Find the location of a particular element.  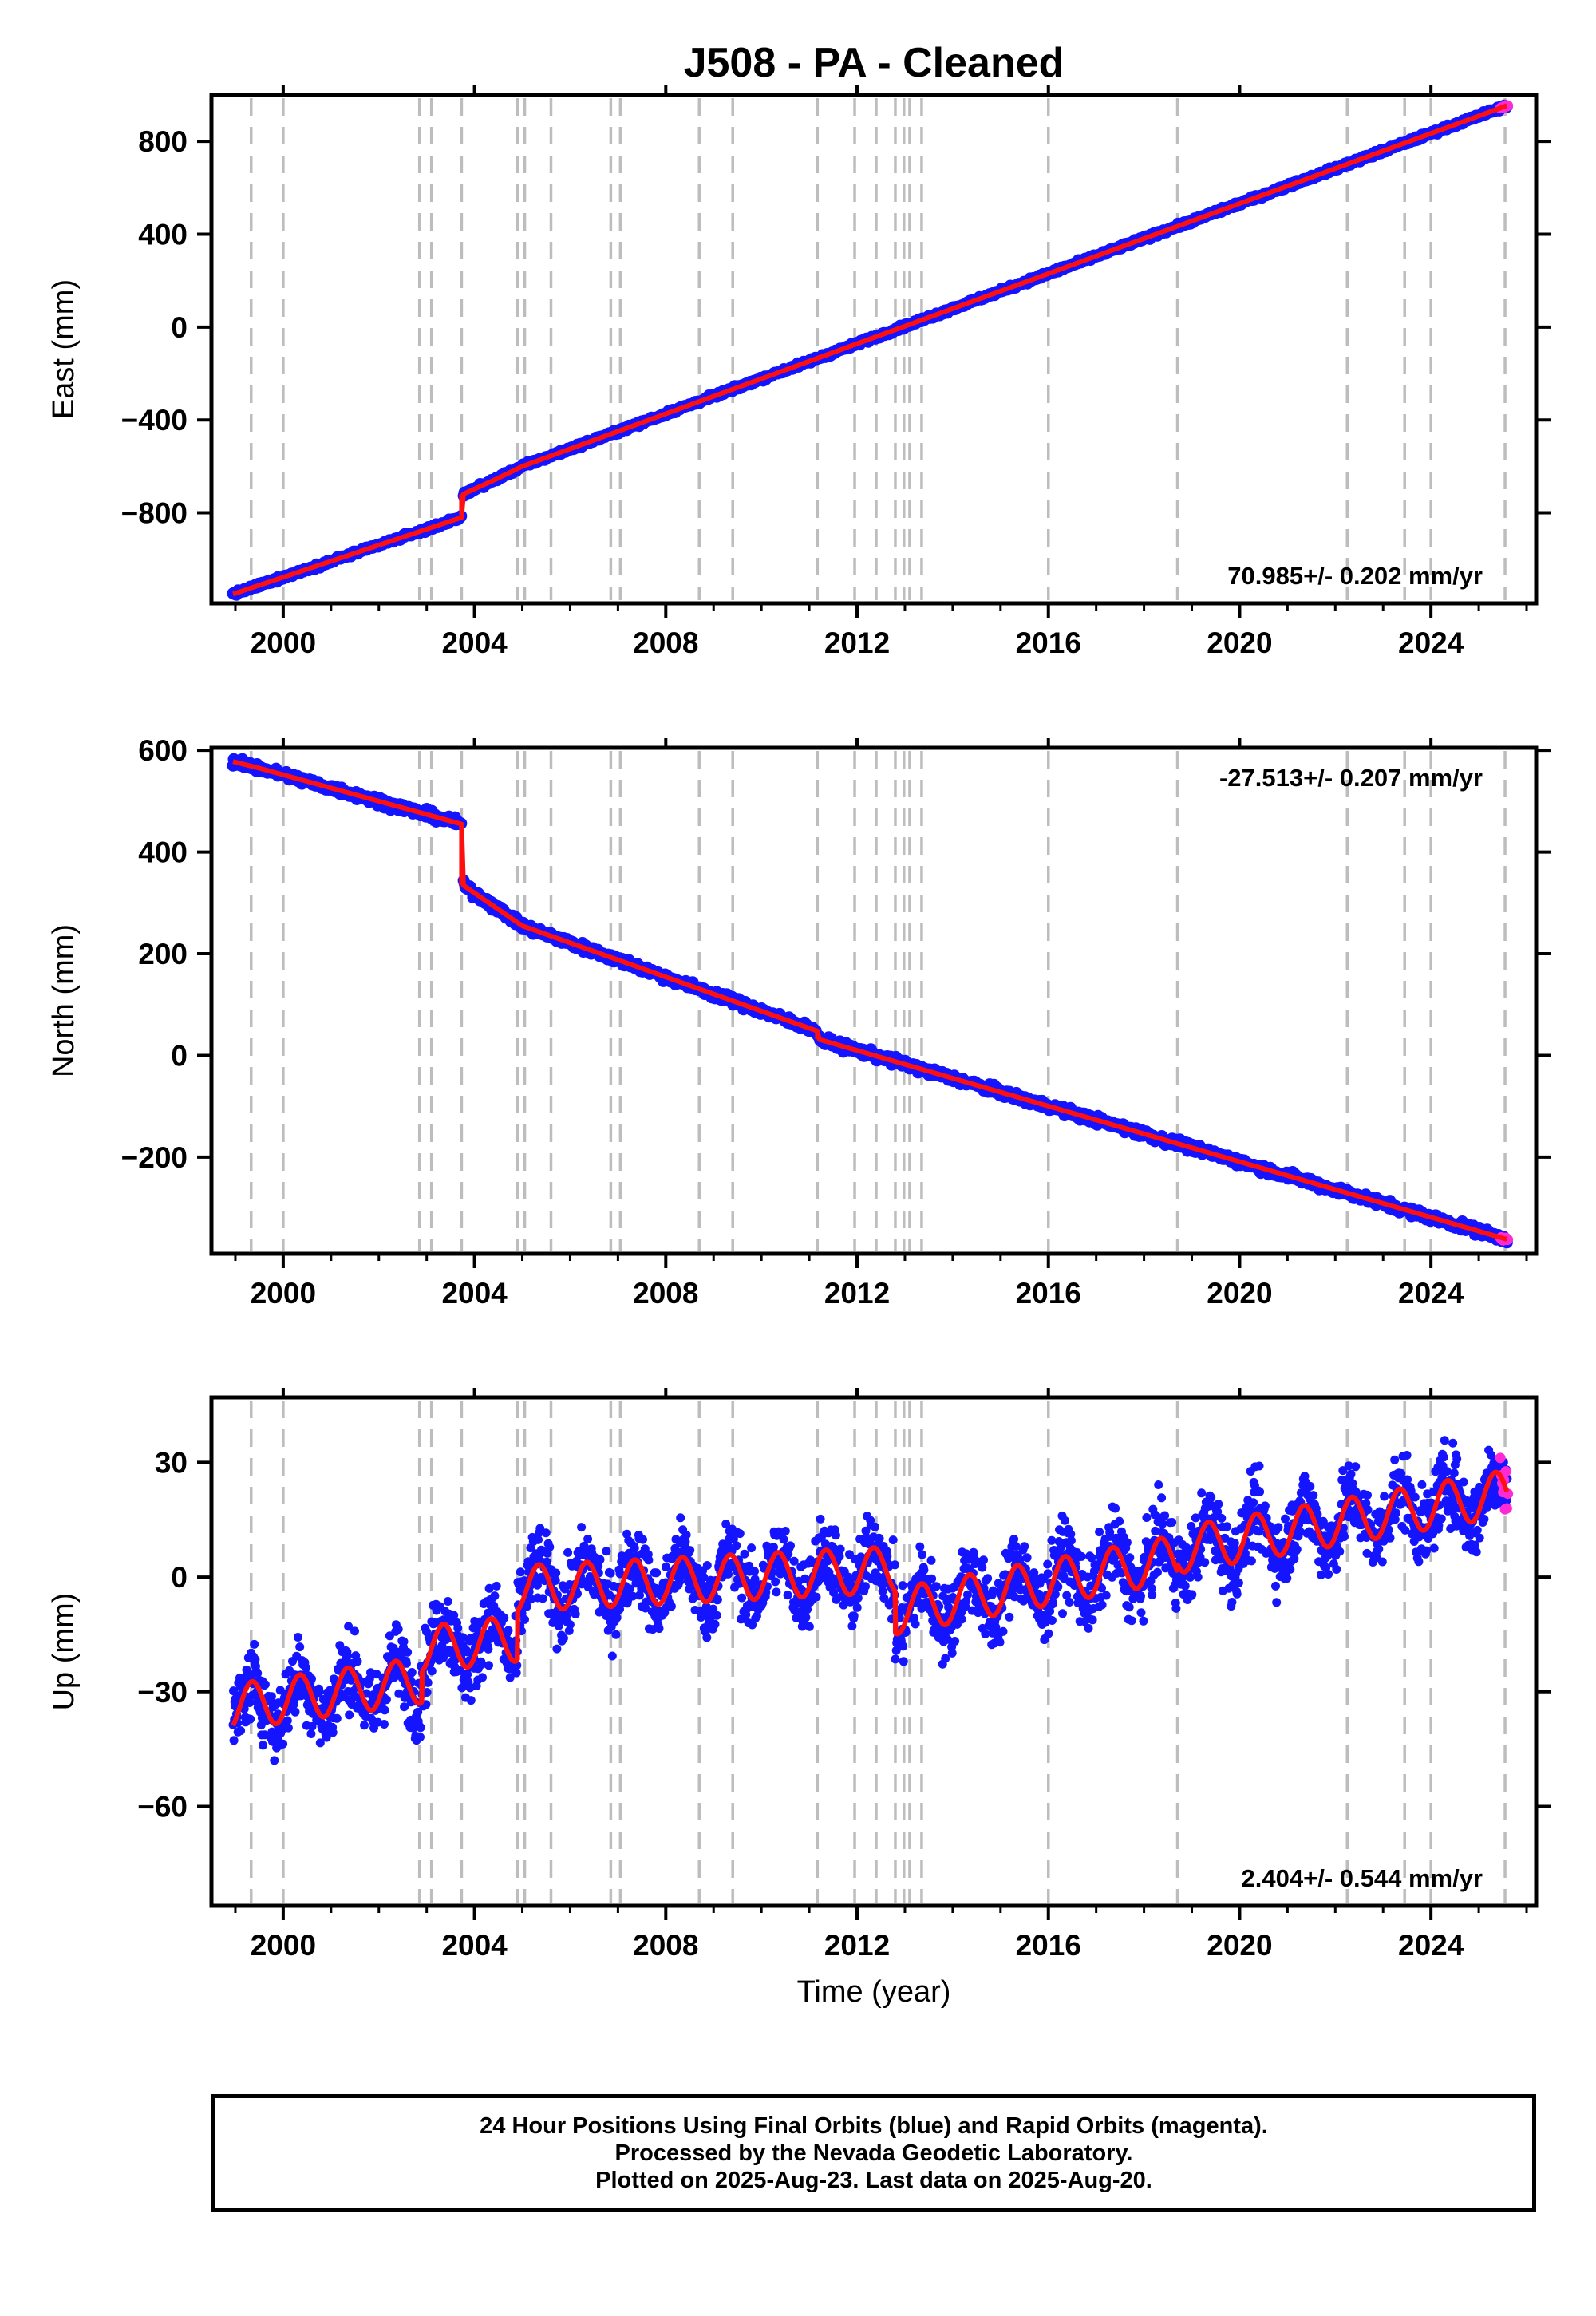

y-tick-label: −800 is located at coordinates (154, 513).